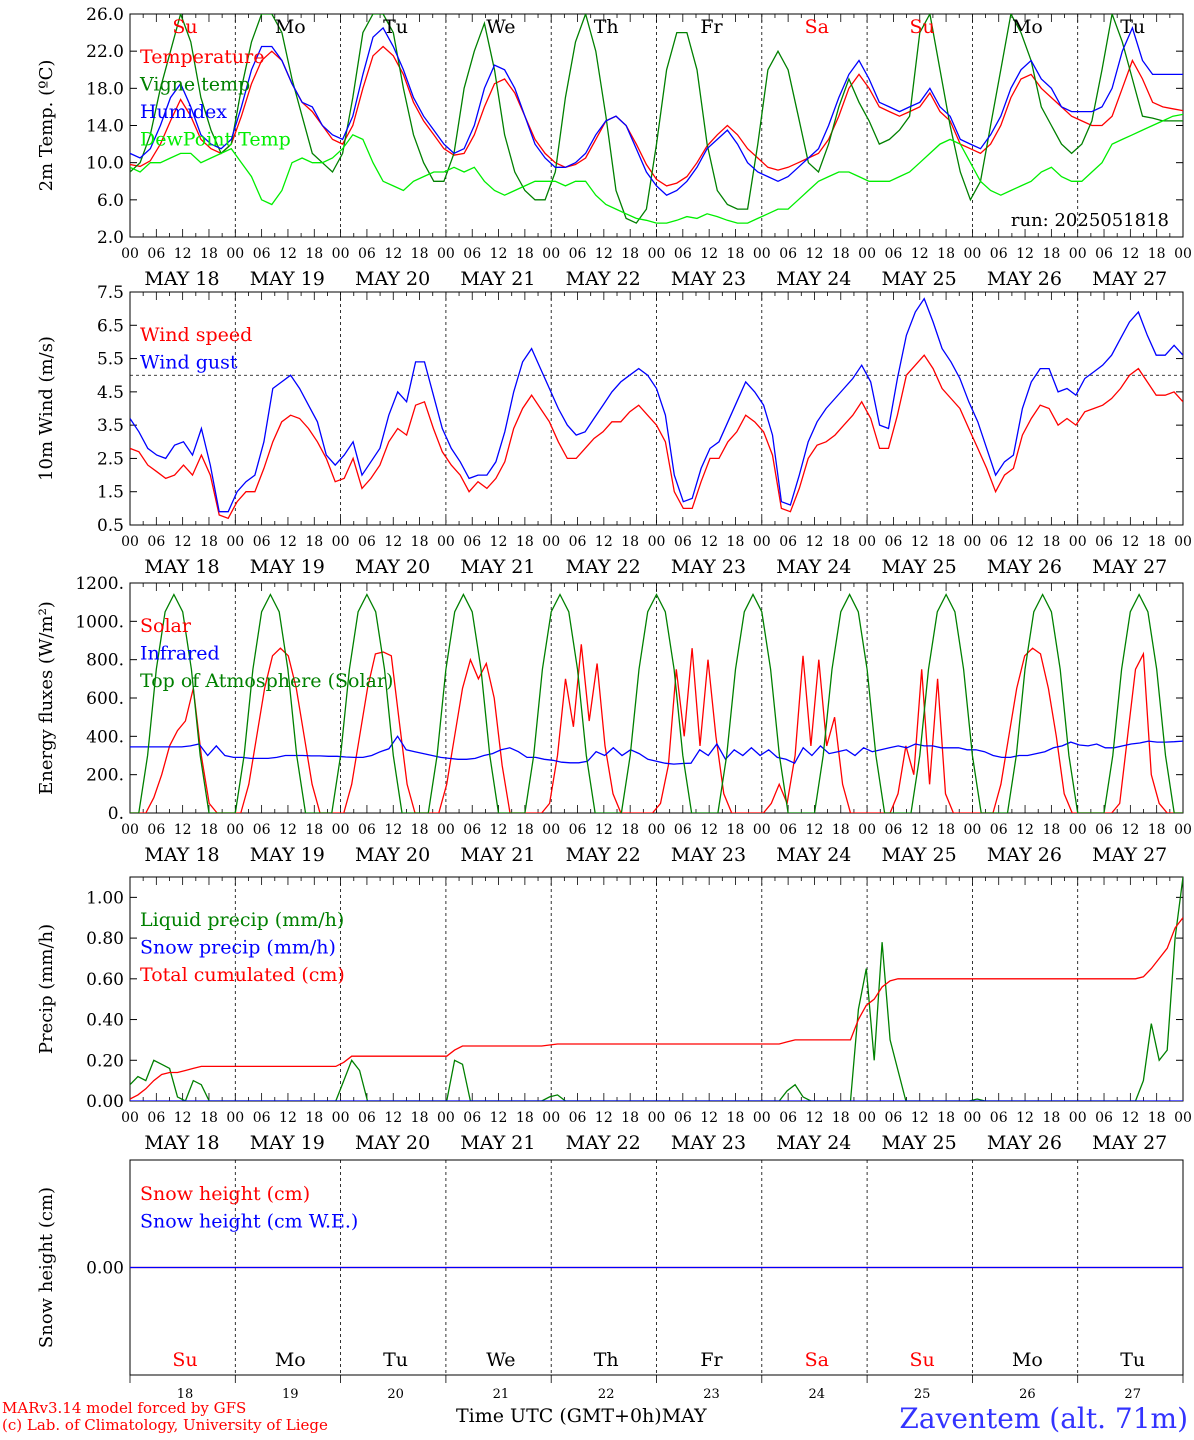 This screenshot has height=1440, width=1194. Describe the element at coordinates (110, 393) in the screenshot. I see `y-tick-label: 4.5` at that location.